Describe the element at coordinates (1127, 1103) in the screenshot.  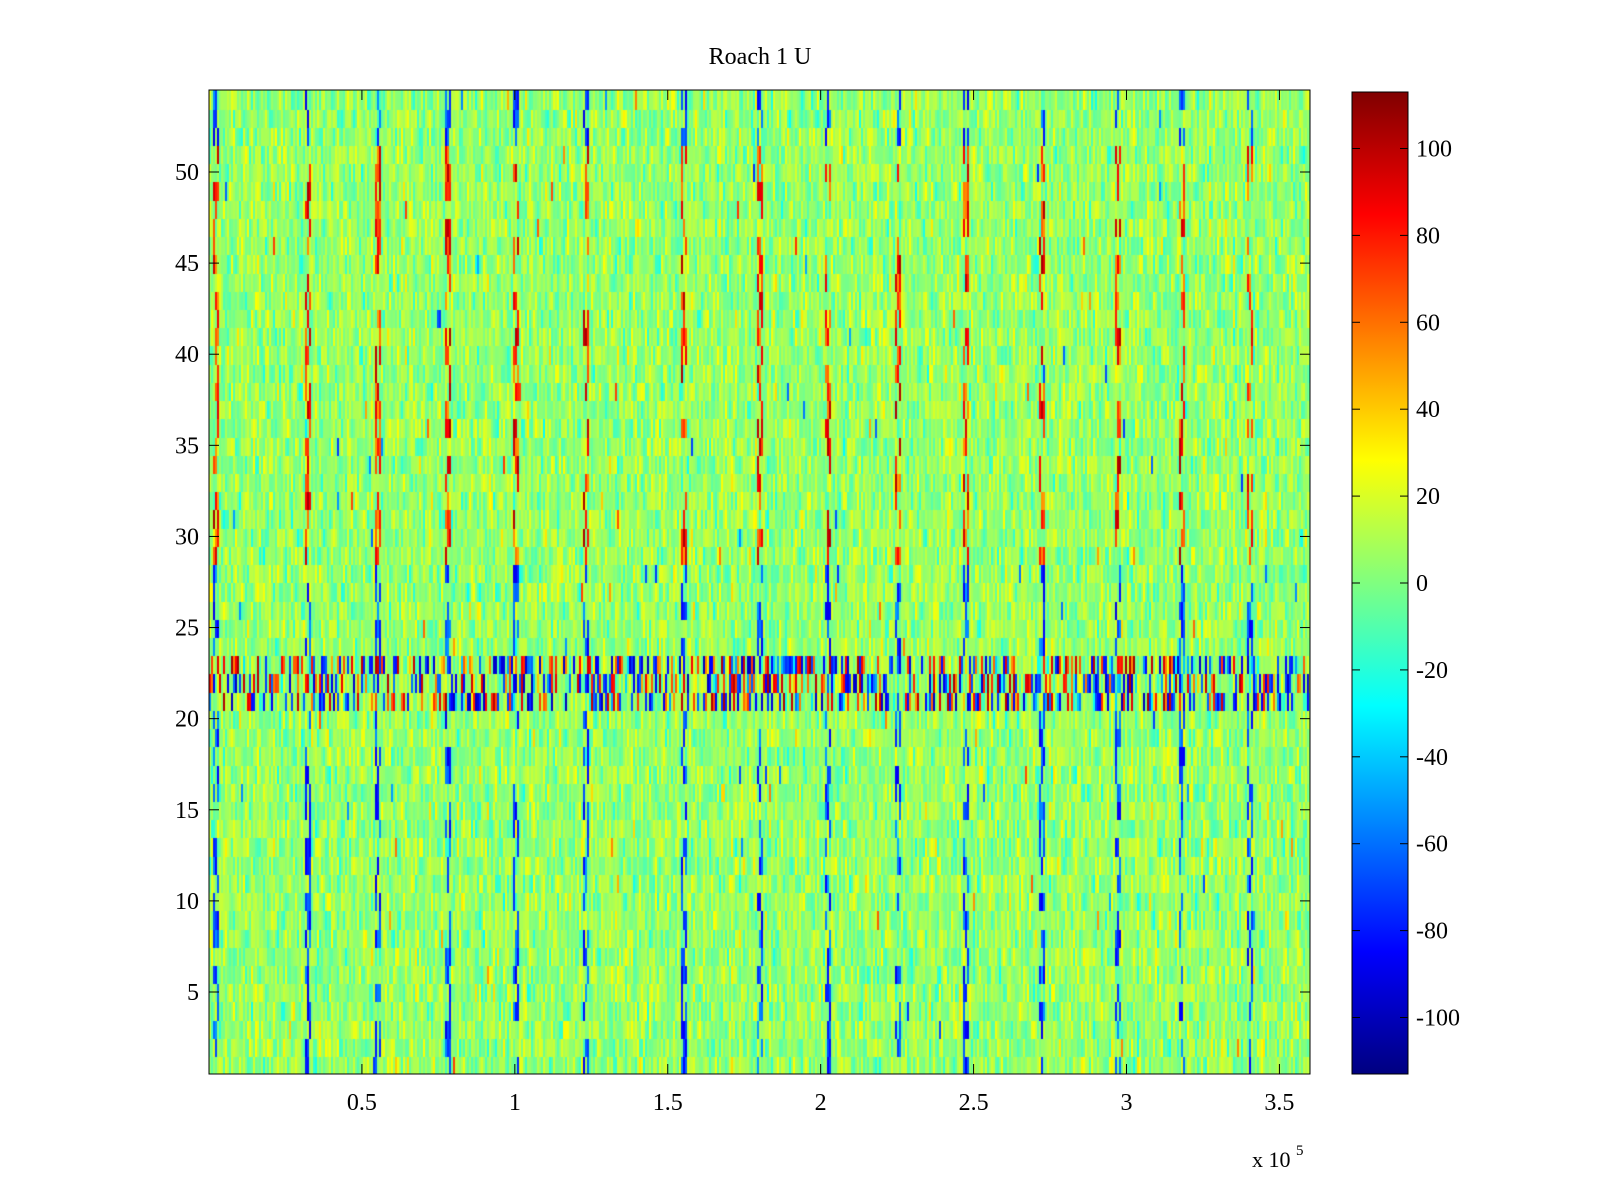
I see `x-tick-label: 3` at that location.